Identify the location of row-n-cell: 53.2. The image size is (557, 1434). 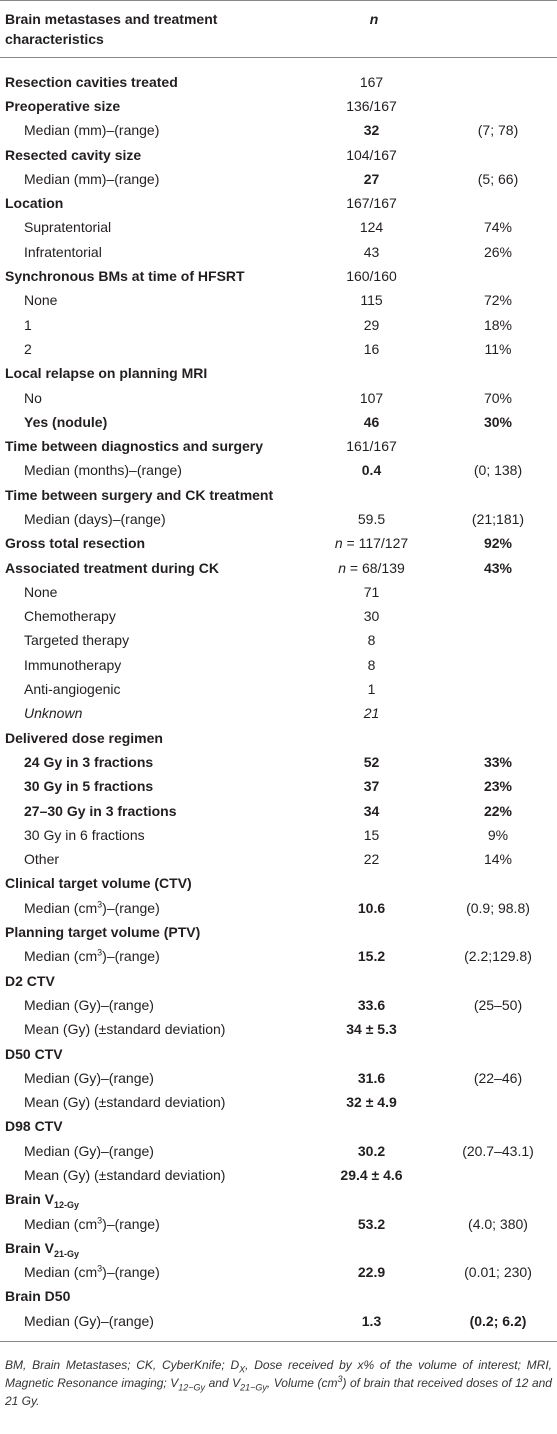
(371, 1224).